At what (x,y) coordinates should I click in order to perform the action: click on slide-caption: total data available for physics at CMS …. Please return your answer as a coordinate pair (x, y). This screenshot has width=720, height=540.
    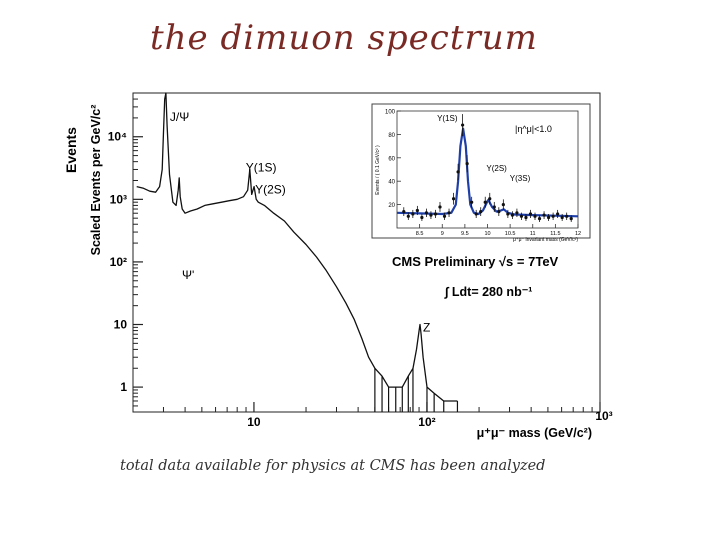
    Looking at the image, I should click on (333, 466).